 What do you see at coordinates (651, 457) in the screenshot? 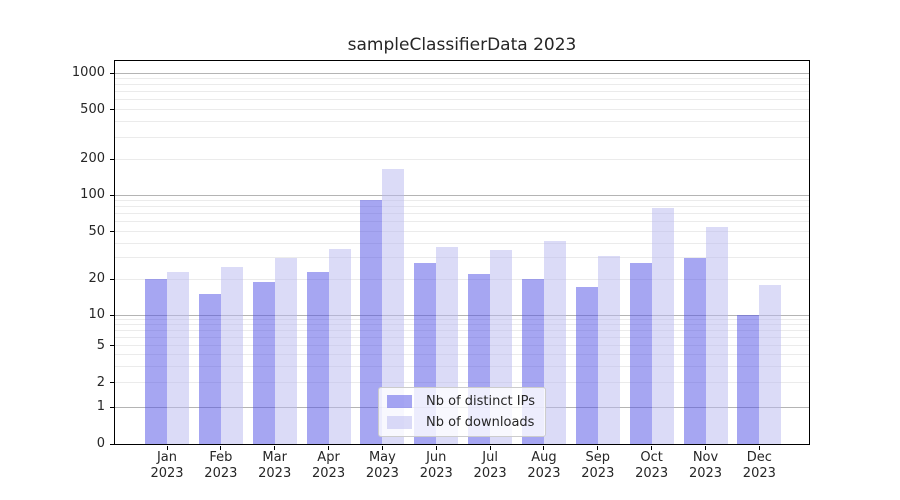
I see `x-tick-label-month: Oct` at bounding box center [651, 457].